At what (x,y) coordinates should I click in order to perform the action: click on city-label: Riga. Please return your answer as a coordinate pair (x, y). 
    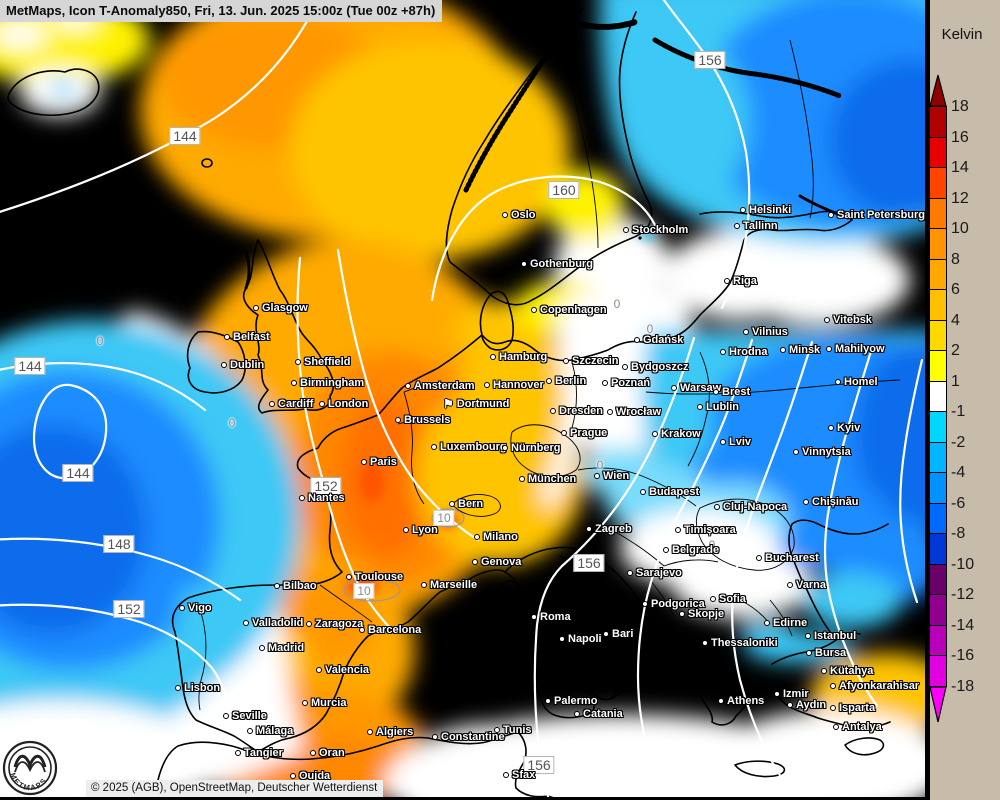
    Looking at the image, I should click on (740, 281).